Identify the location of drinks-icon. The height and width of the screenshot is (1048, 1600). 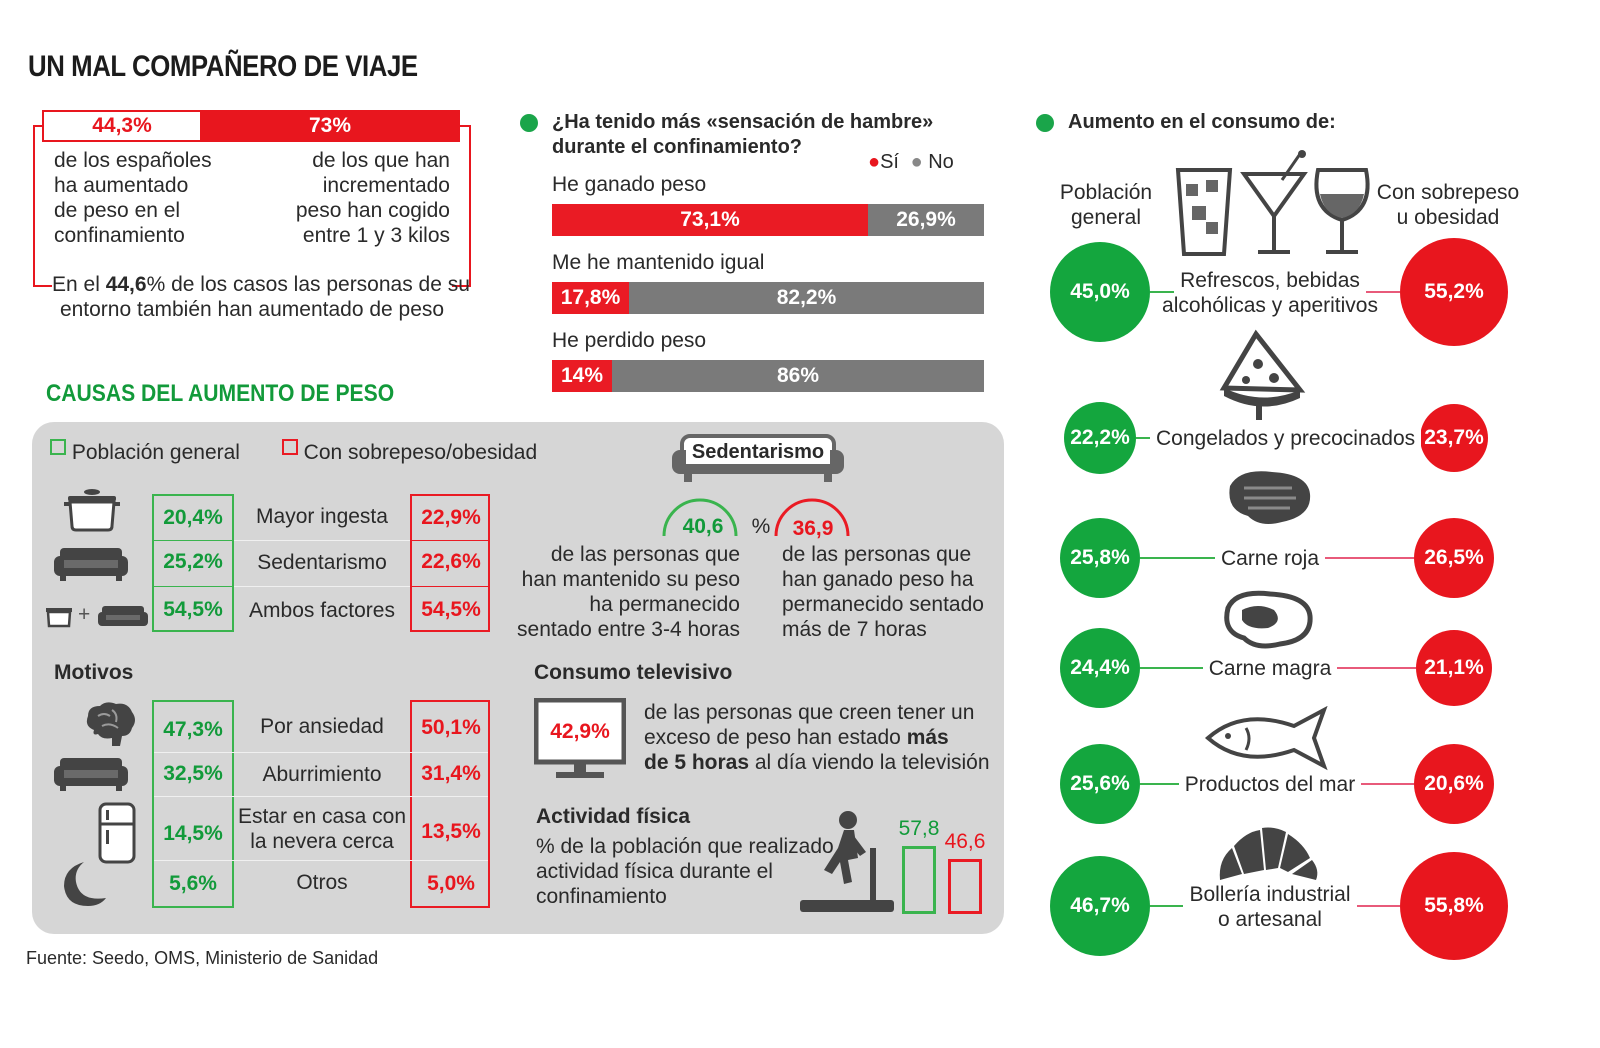
(1272, 203).